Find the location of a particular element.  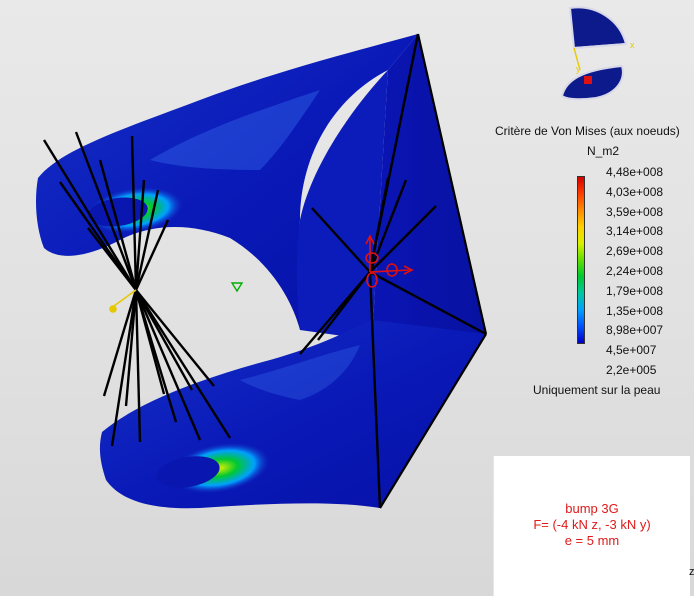

left-rigid-beams is located at coordinates (137, 289).